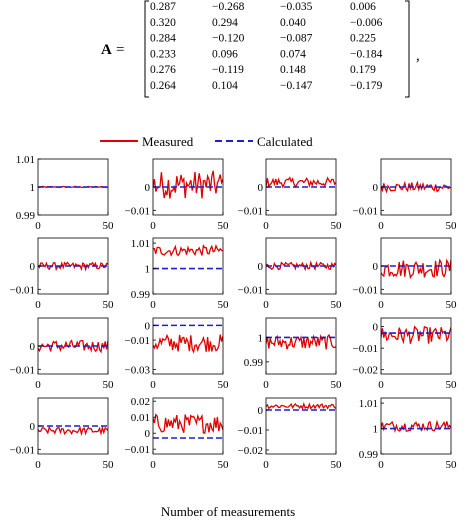 The image size is (474, 520). What do you see at coordinates (228, 7) in the screenshot?
I see `matrix-cell: −0.268` at bounding box center [228, 7].